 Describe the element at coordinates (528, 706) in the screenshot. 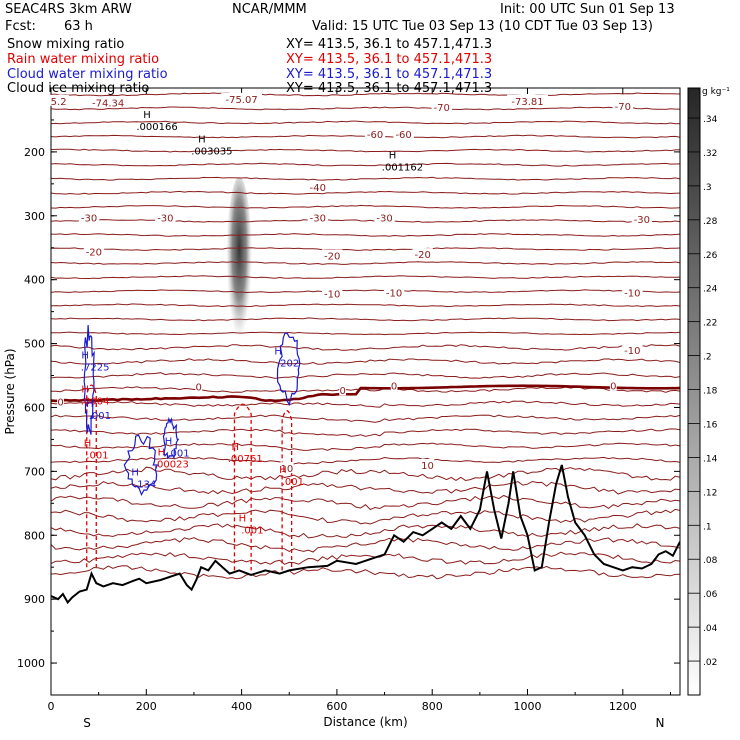

I see `x-tick-label: 1000` at that location.